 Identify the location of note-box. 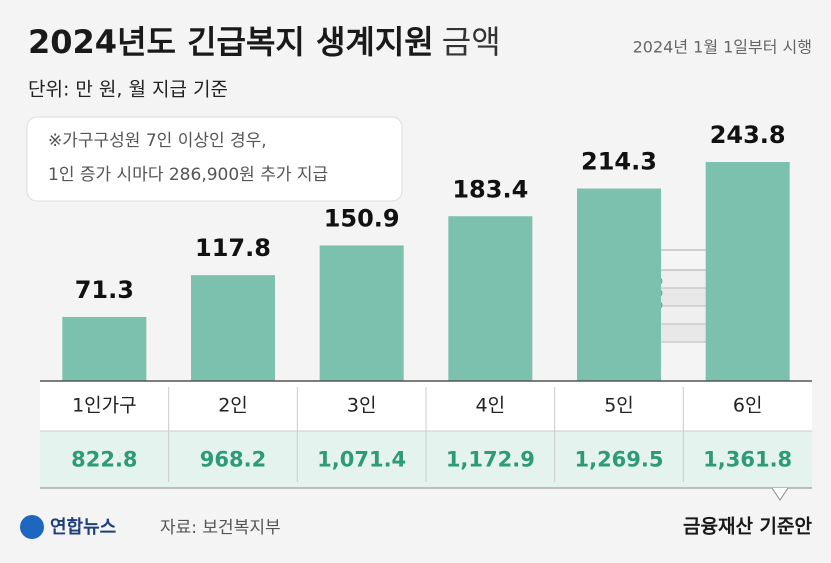
(214, 159).